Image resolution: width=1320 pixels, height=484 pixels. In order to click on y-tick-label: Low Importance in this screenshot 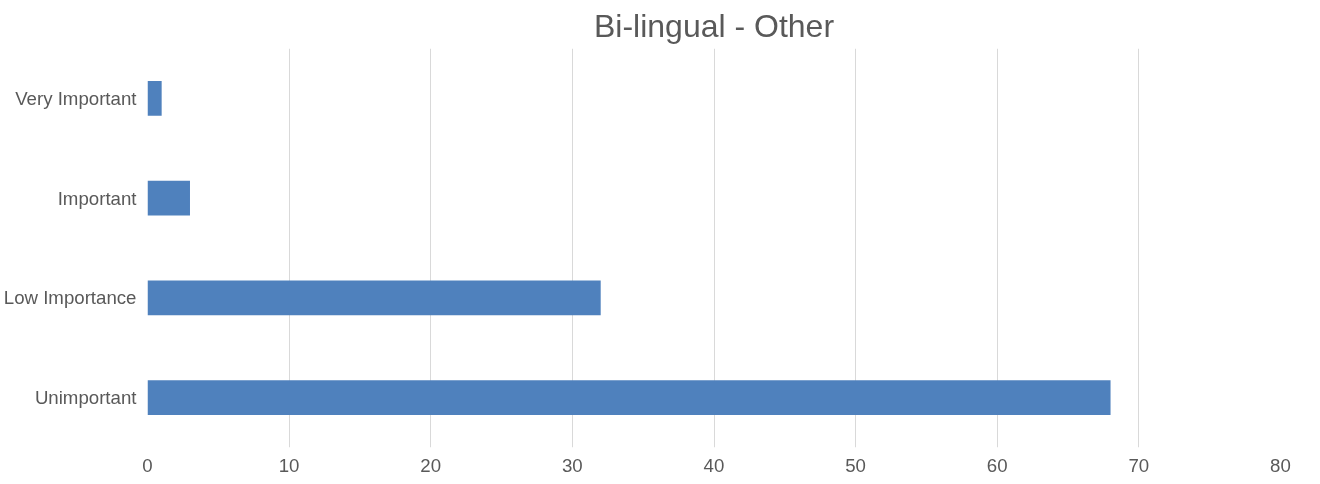, I will do `click(70, 298)`.